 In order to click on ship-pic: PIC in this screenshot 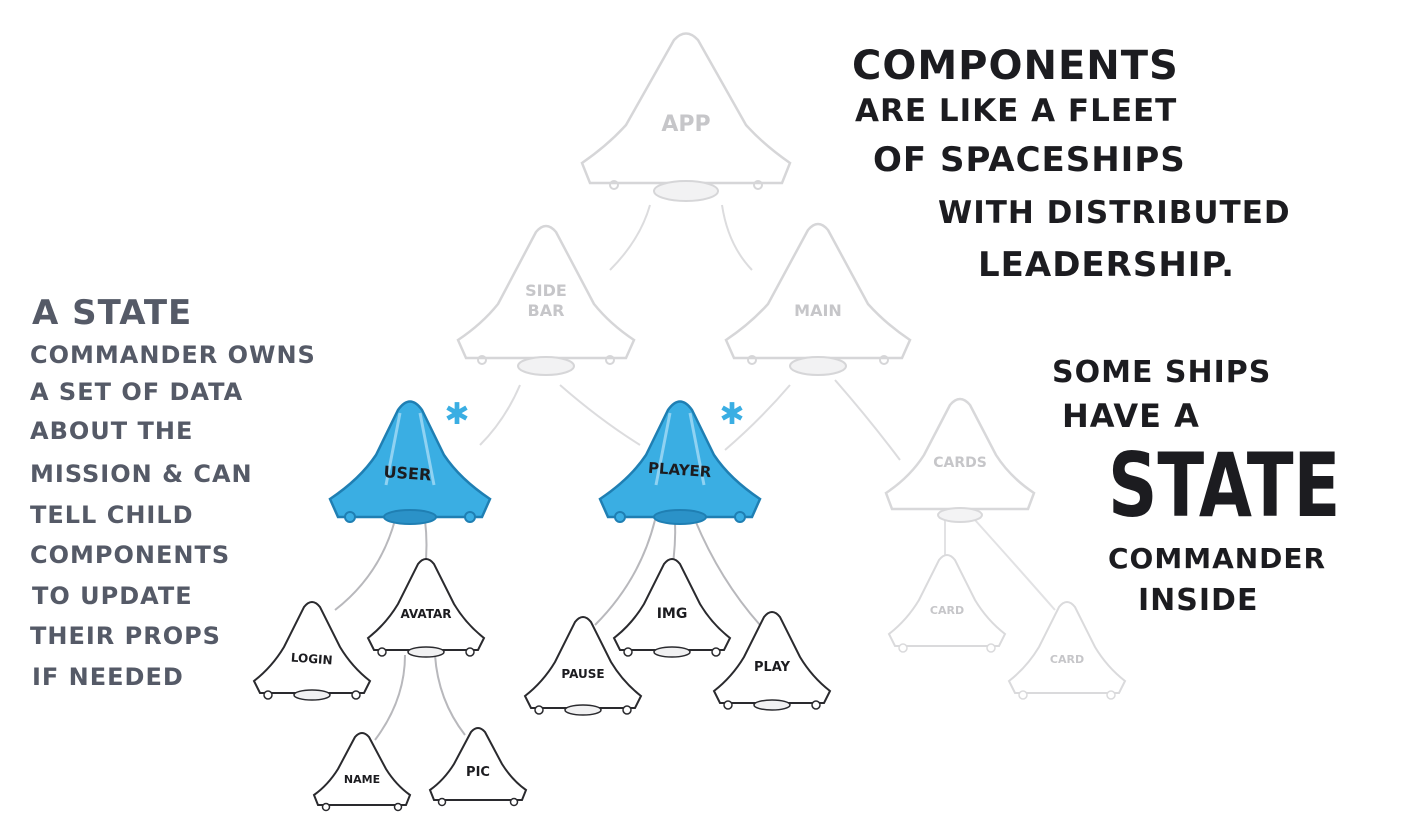, I will do `click(478, 767)`.